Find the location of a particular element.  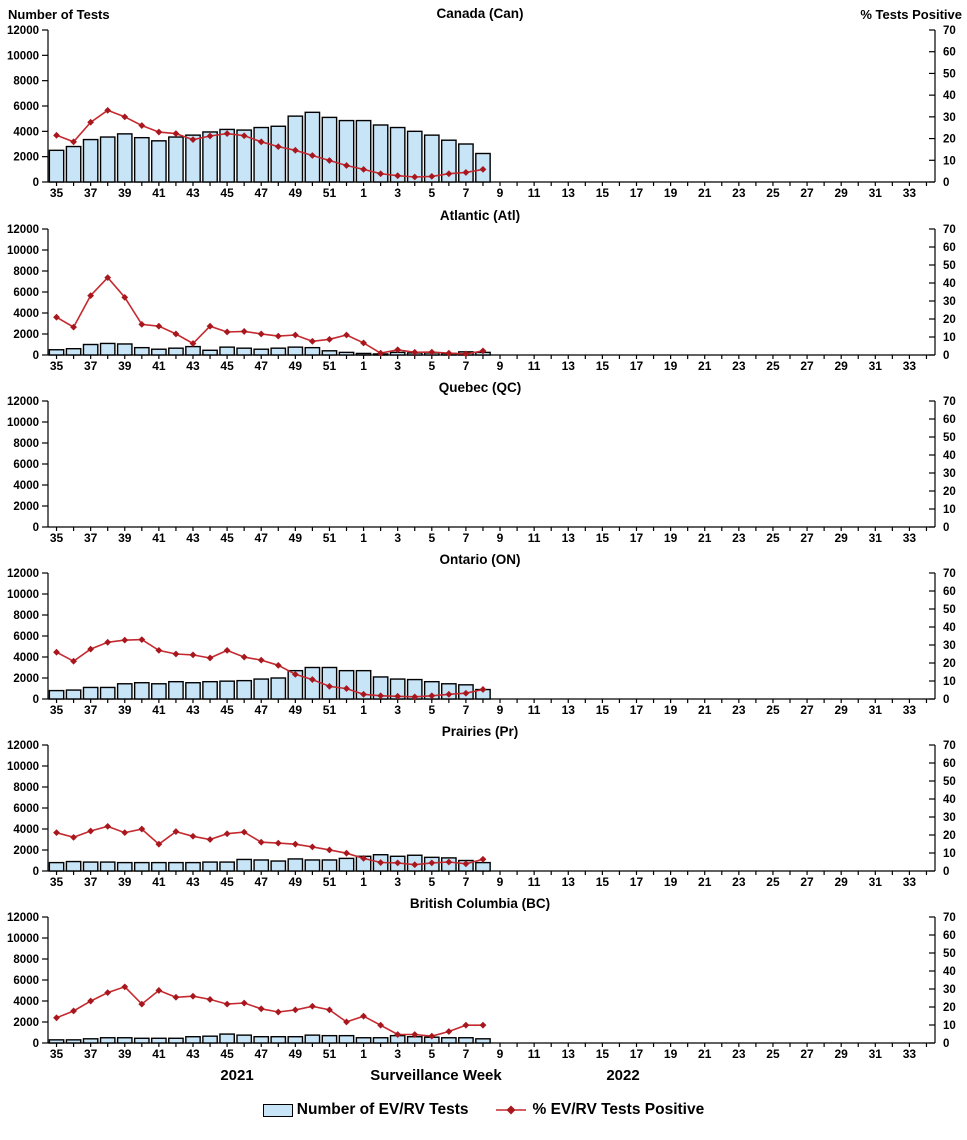

week-tick-label: 47 is located at coordinates (262, 538).